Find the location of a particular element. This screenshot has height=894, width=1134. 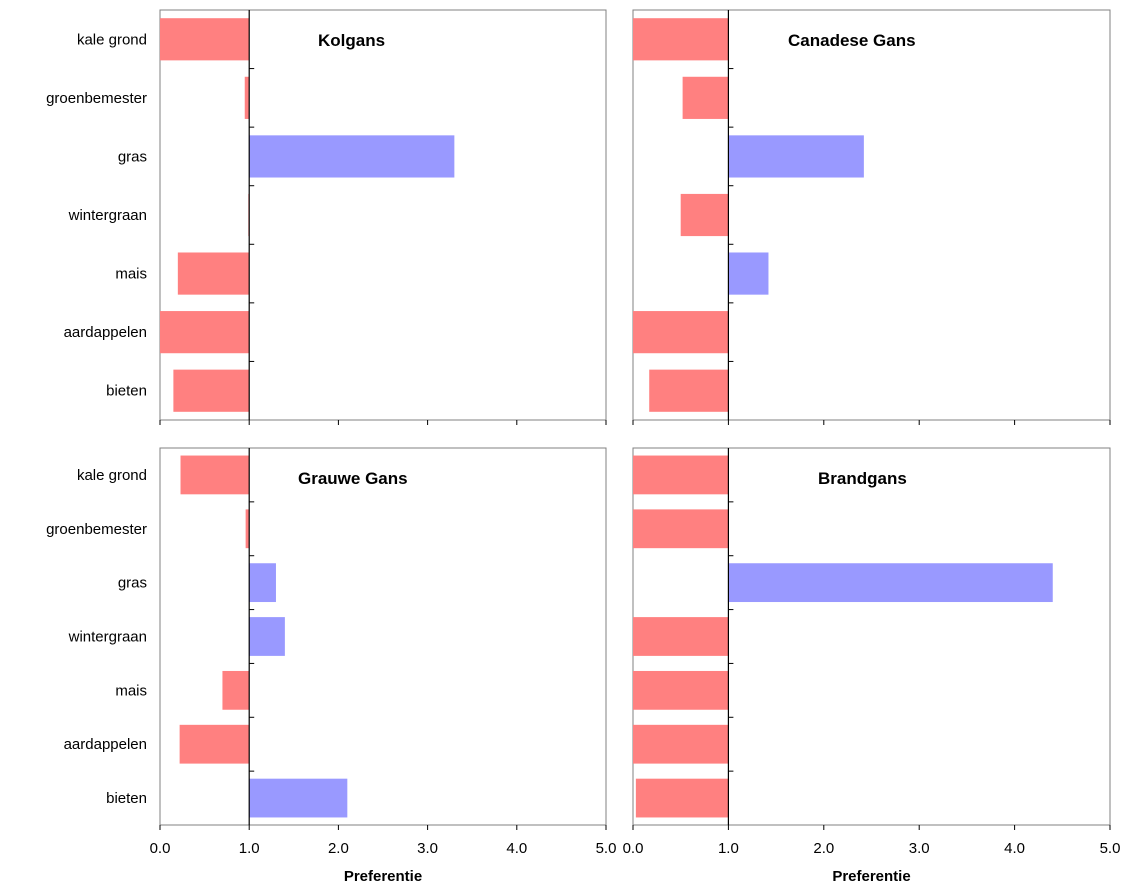

panel-title: Grauwe Gans is located at coordinates (353, 478).